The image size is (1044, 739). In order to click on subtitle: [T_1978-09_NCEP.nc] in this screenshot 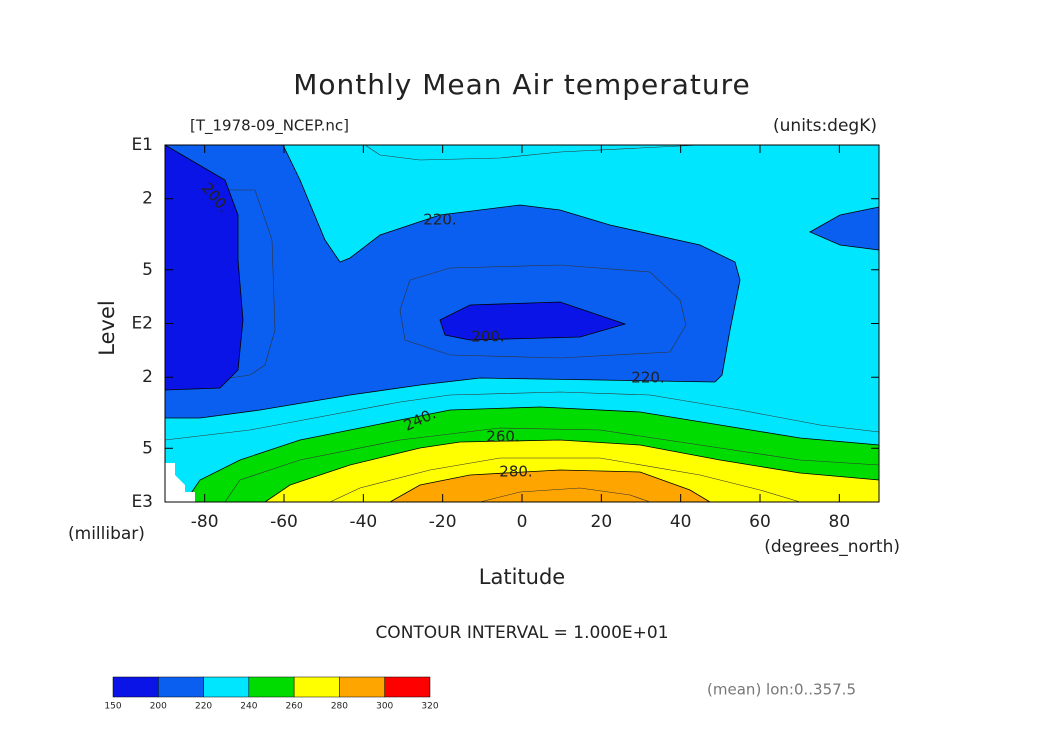, I will do `click(269, 126)`.